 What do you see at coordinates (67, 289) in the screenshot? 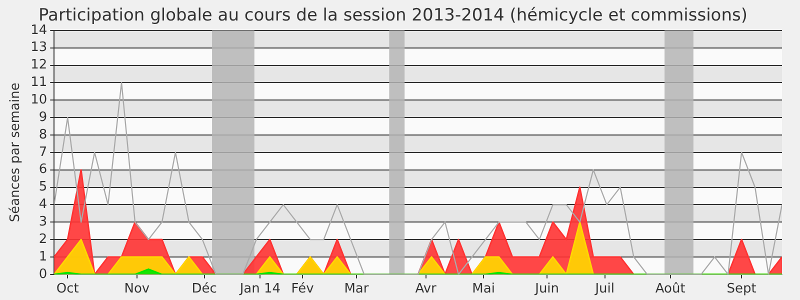
I see `x-tick-label: Oct` at bounding box center [67, 289].